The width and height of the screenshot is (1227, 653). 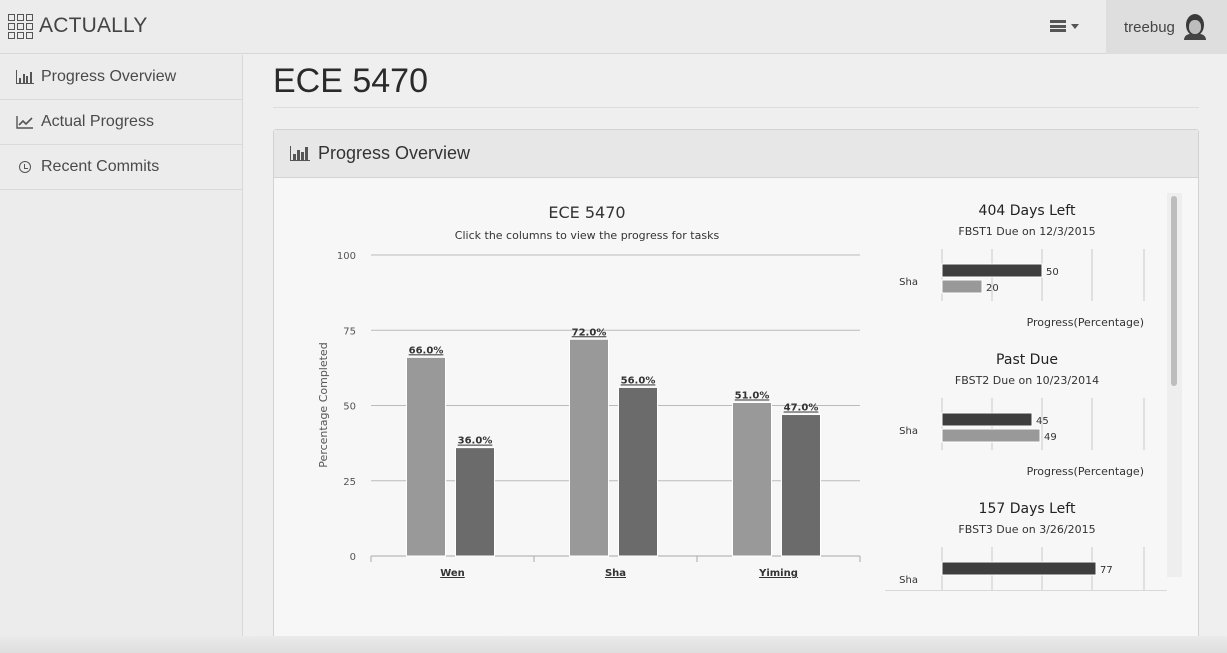 I want to click on avatar, so click(x=1195, y=27).